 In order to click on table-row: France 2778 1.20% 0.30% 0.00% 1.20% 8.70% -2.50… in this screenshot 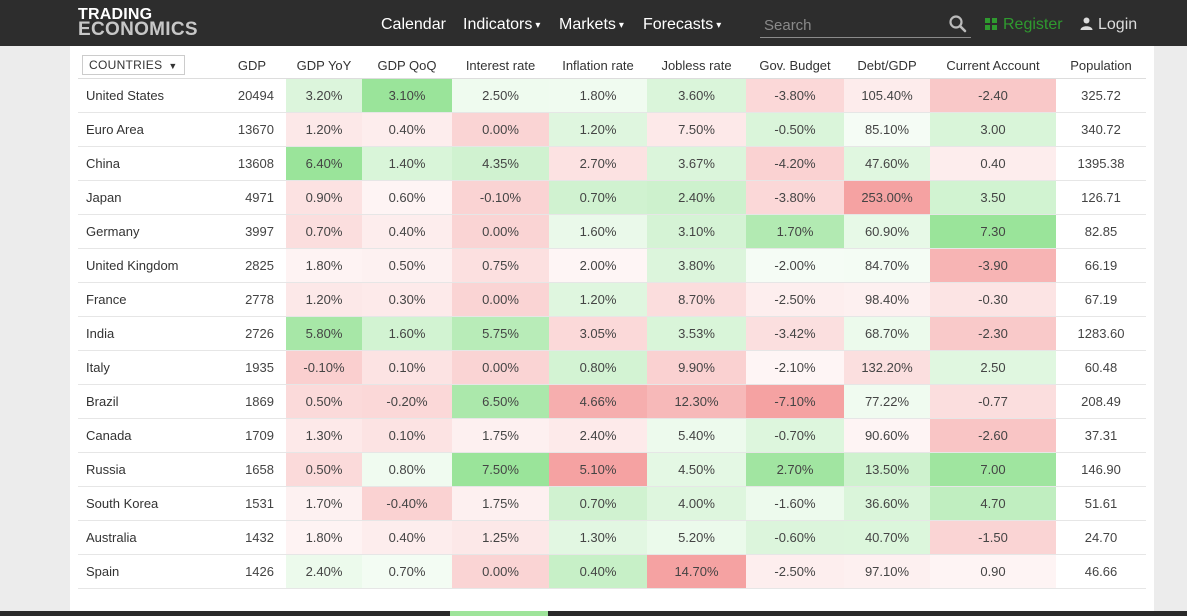, I will do `click(612, 299)`.